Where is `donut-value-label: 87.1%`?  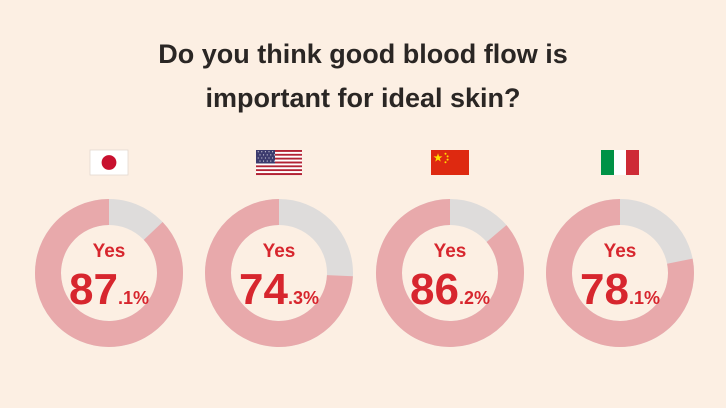 donut-value-label: 87.1% is located at coordinates (109, 289).